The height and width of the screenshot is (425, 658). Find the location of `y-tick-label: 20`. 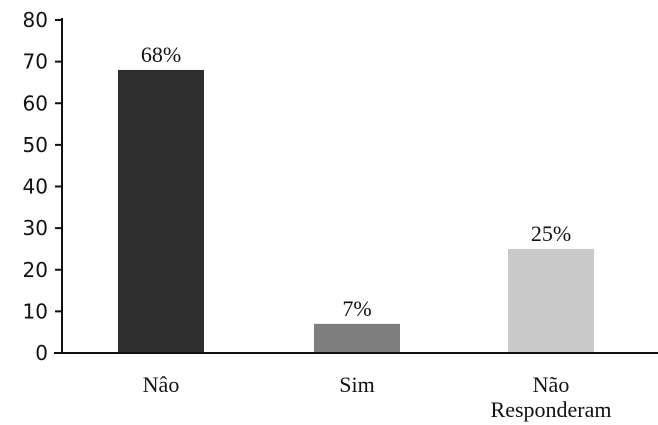

y-tick-label: 20 is located at coordinates (35, 270).